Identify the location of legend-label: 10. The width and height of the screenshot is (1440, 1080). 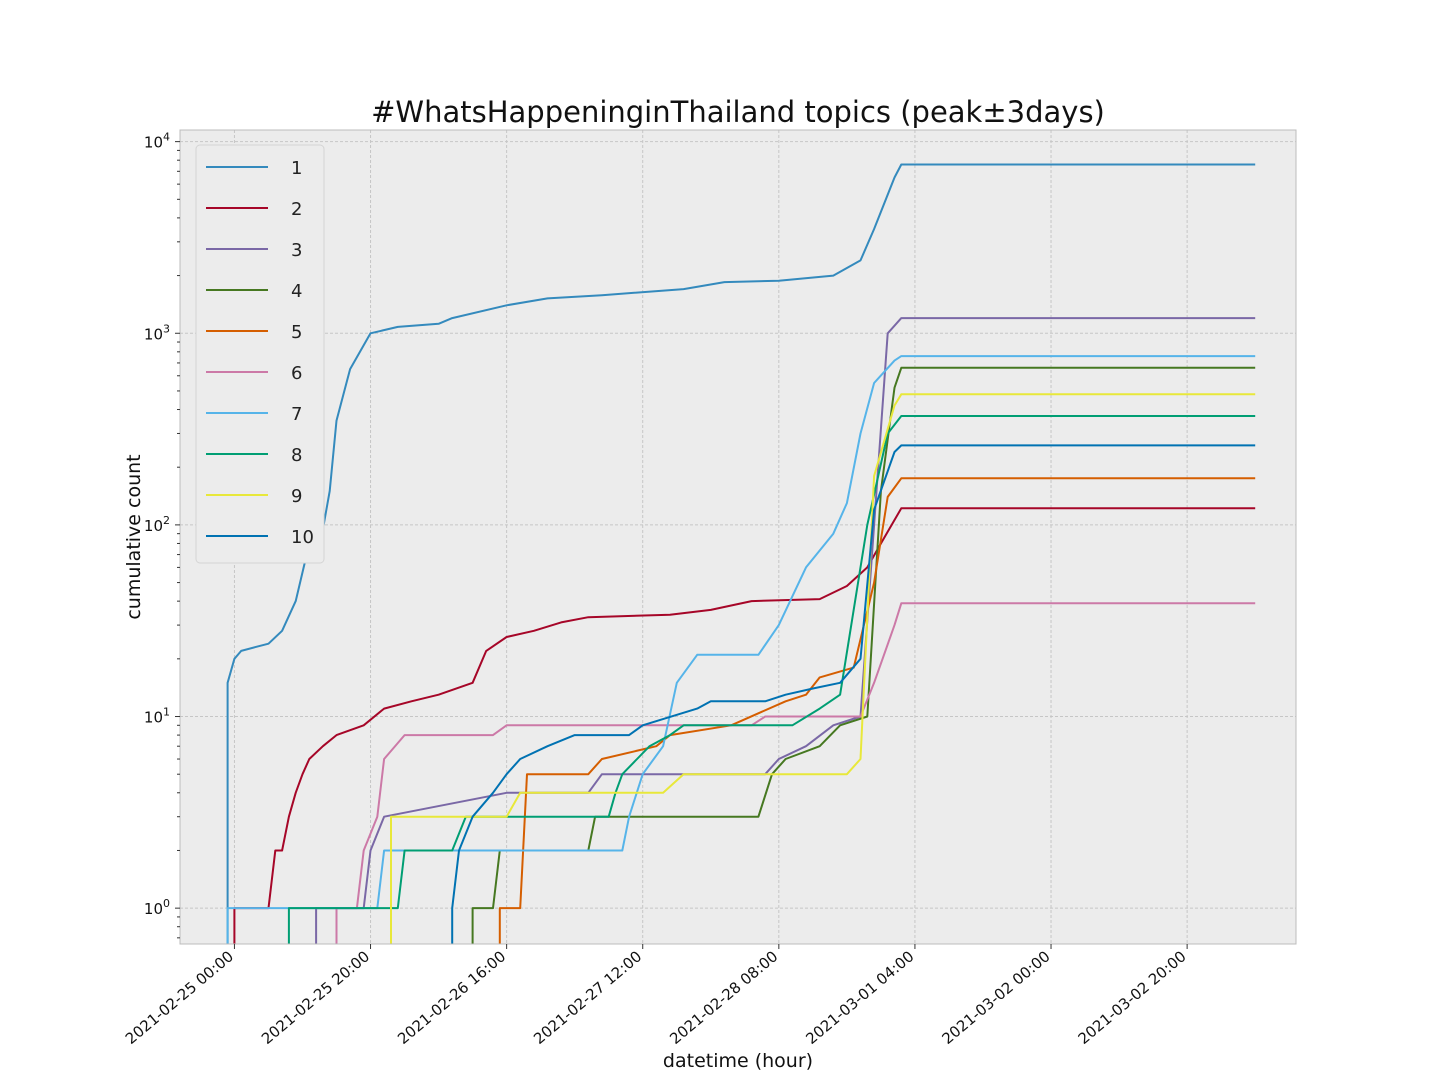
(302, 537).